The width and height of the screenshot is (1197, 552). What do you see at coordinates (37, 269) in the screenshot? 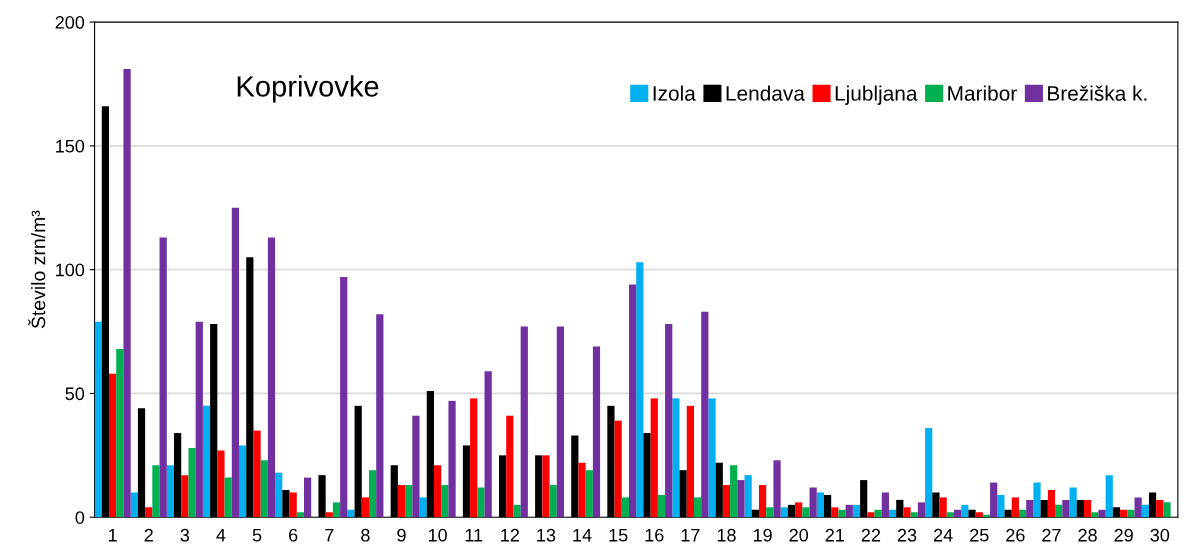
I see `y-axis-title: Število zrn/m³` at bounding box center [37, 269].